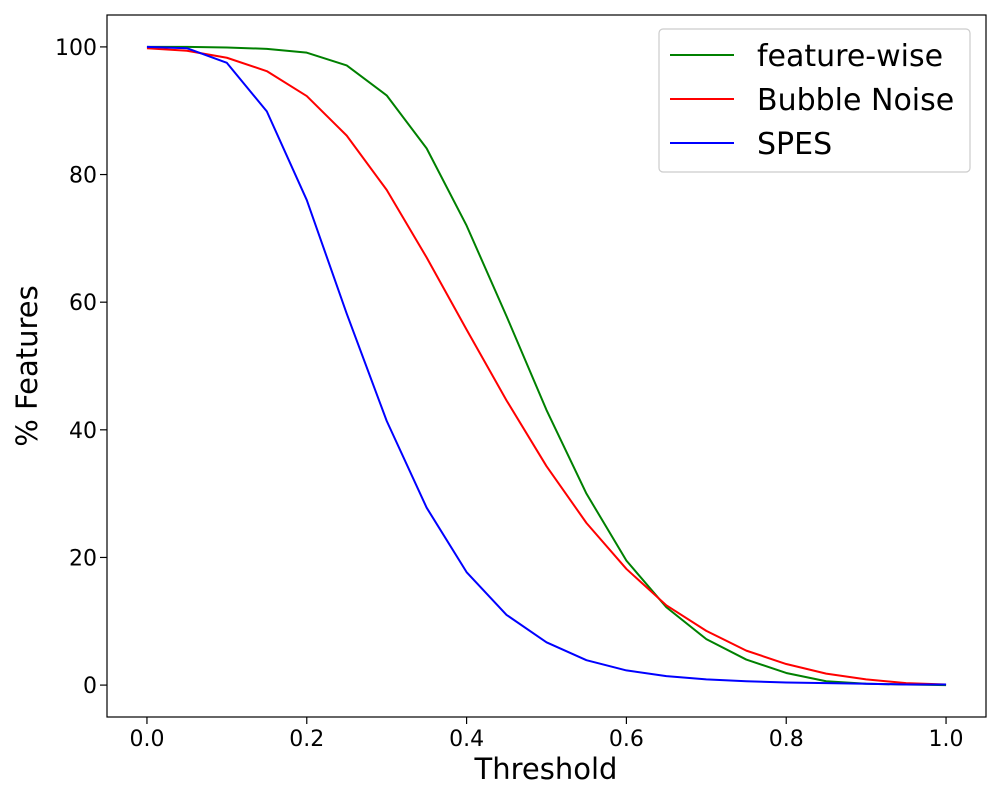 The height and width of the screenshot is (800, 1000). Describe the element at coordinates (83, 558) in the screenshot. I see `y-tick-label: 20` at that location.